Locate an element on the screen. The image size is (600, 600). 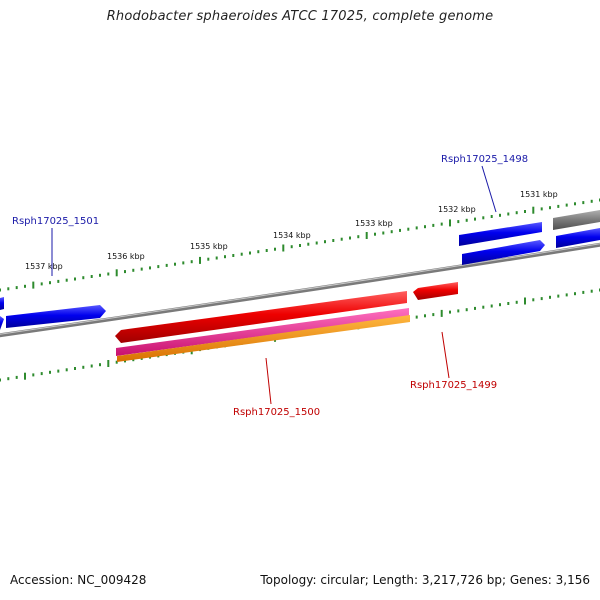
tick-label-1532: 1532 kbp is located at coordinates (457, 209).